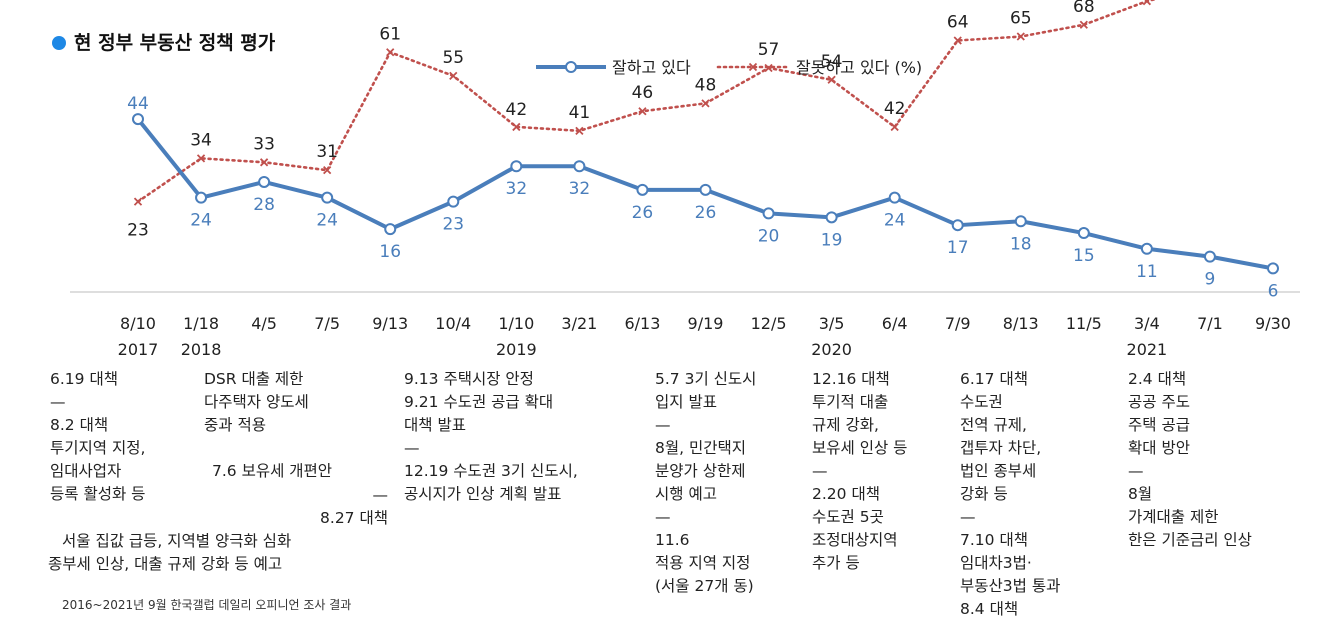 This screenshot has height=621, width=1333. Describe the element at coordinates (994, 379) in the screenshot. I see `annotation-line: 6.17 대책` at that location.